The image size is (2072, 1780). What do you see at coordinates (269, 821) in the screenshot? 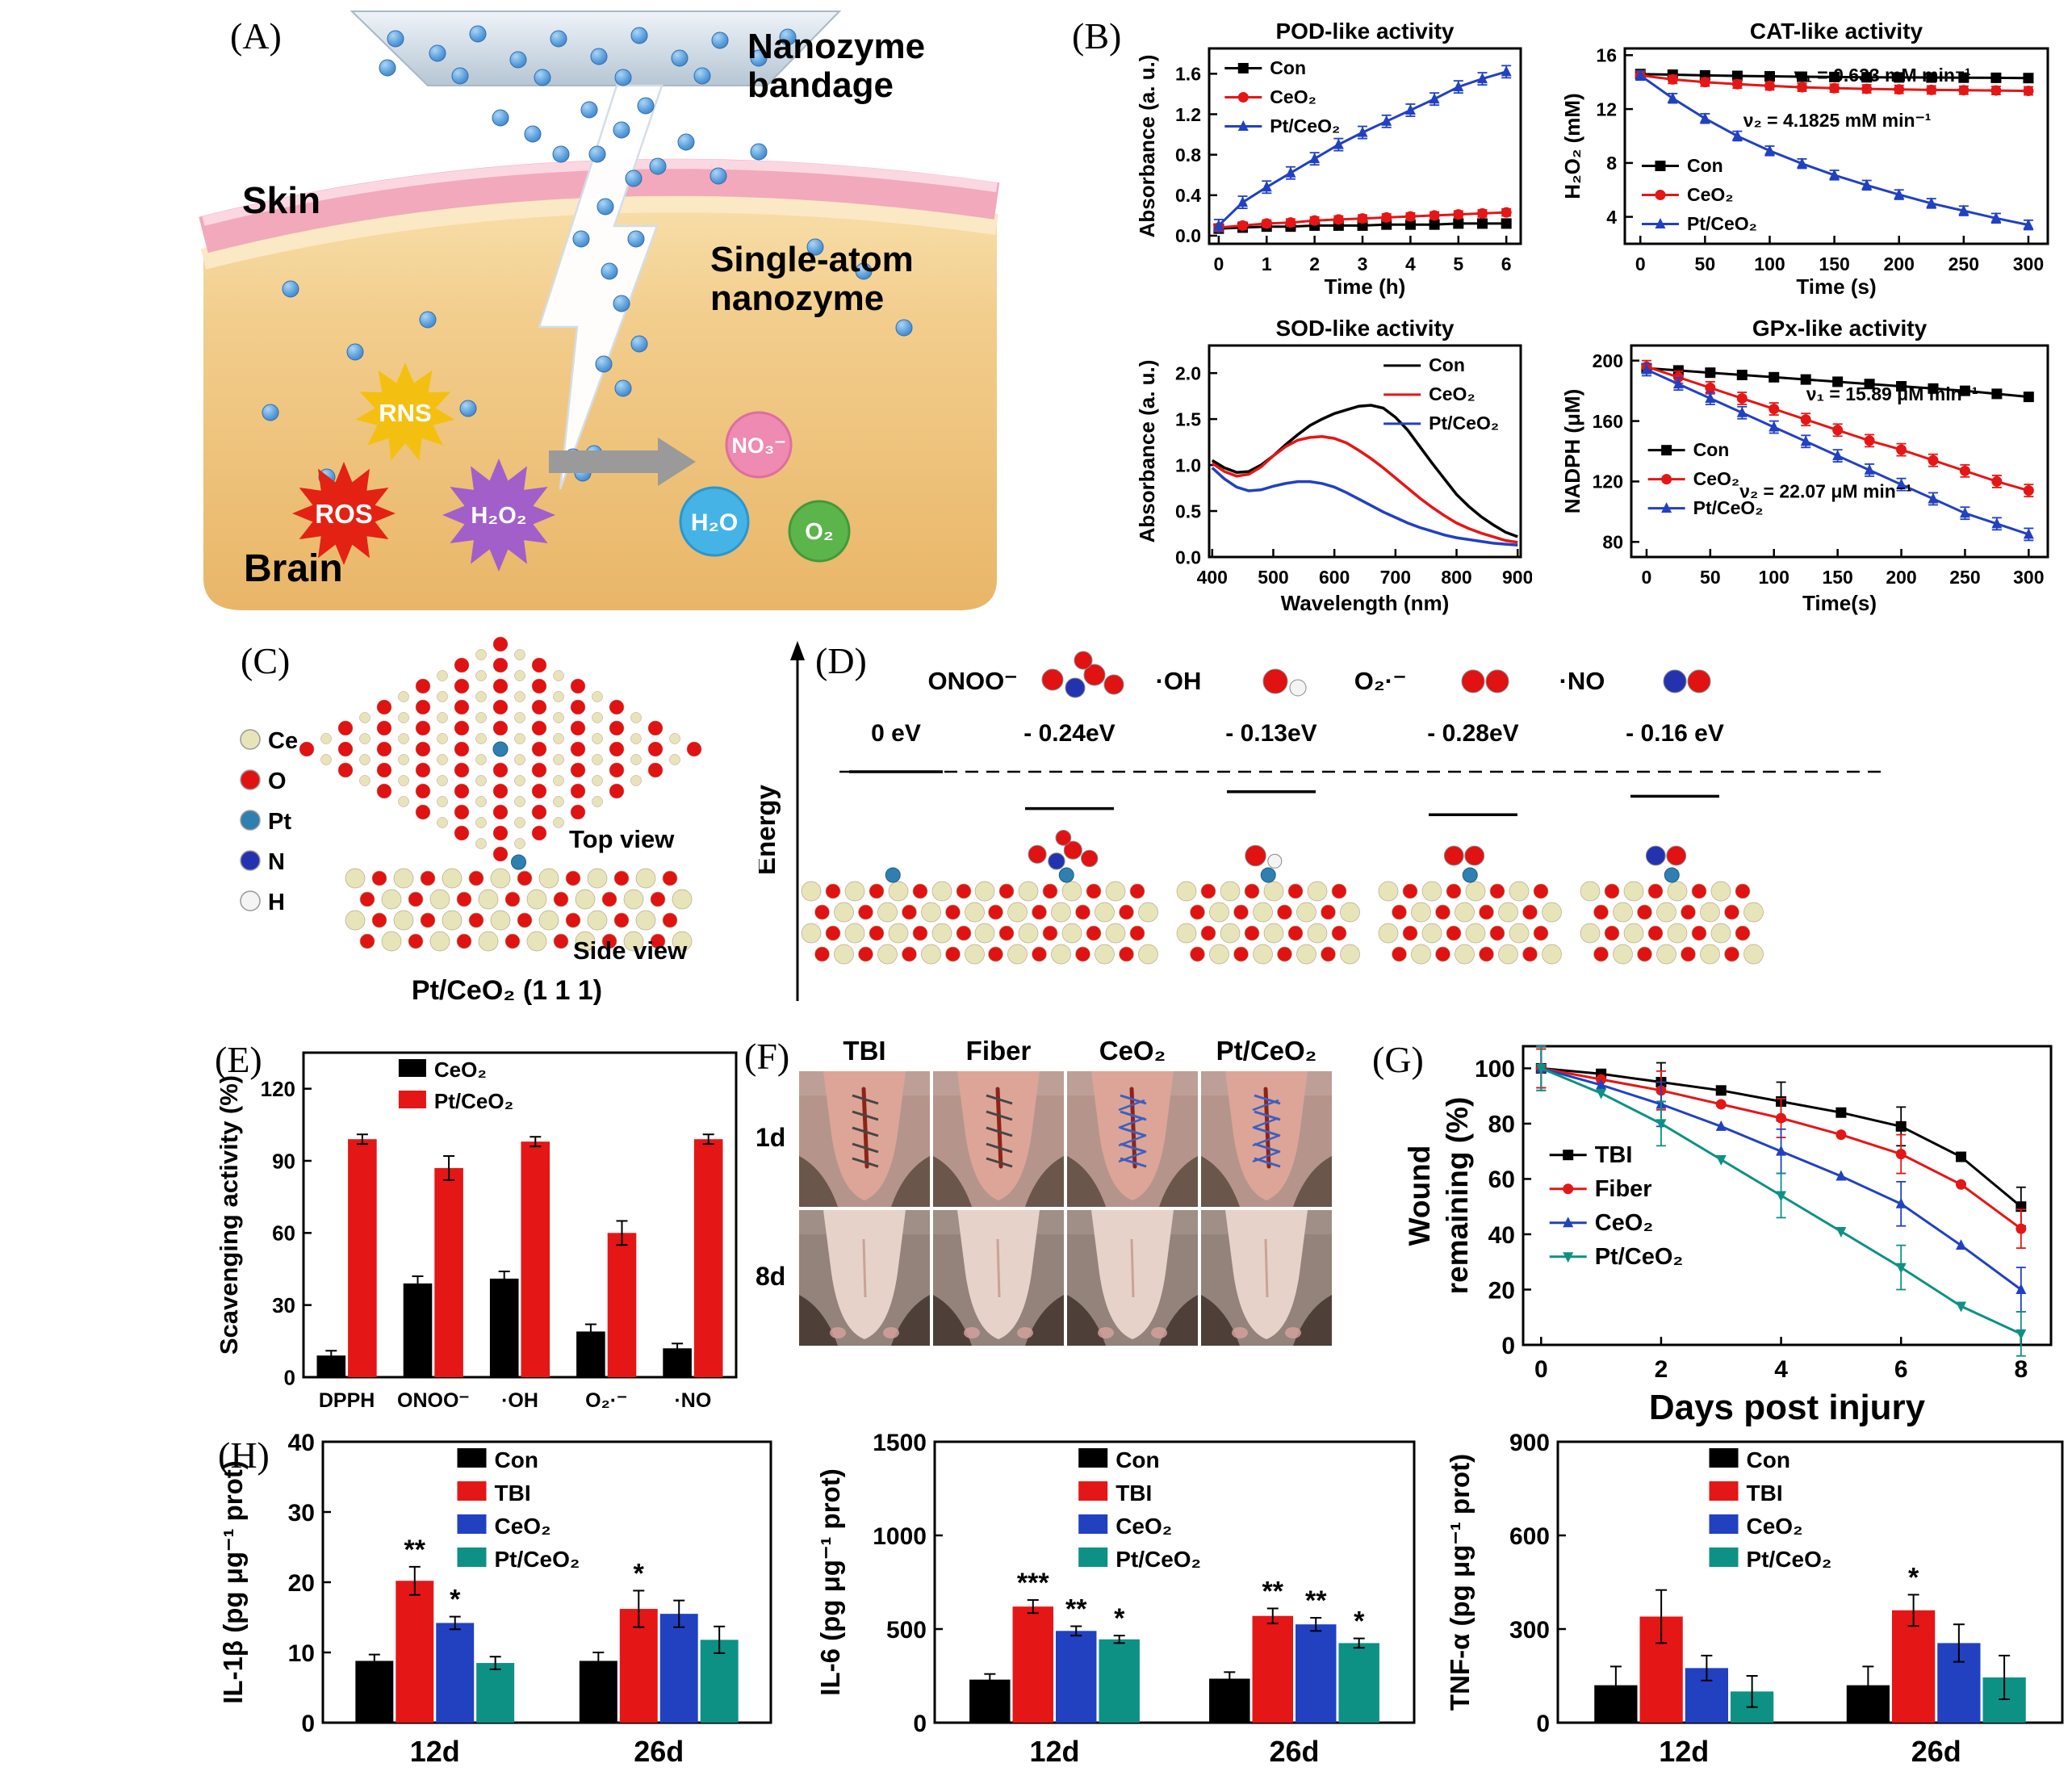
I see `atom-legend: Ce O Pt N H` at bounding box center [269, 821].